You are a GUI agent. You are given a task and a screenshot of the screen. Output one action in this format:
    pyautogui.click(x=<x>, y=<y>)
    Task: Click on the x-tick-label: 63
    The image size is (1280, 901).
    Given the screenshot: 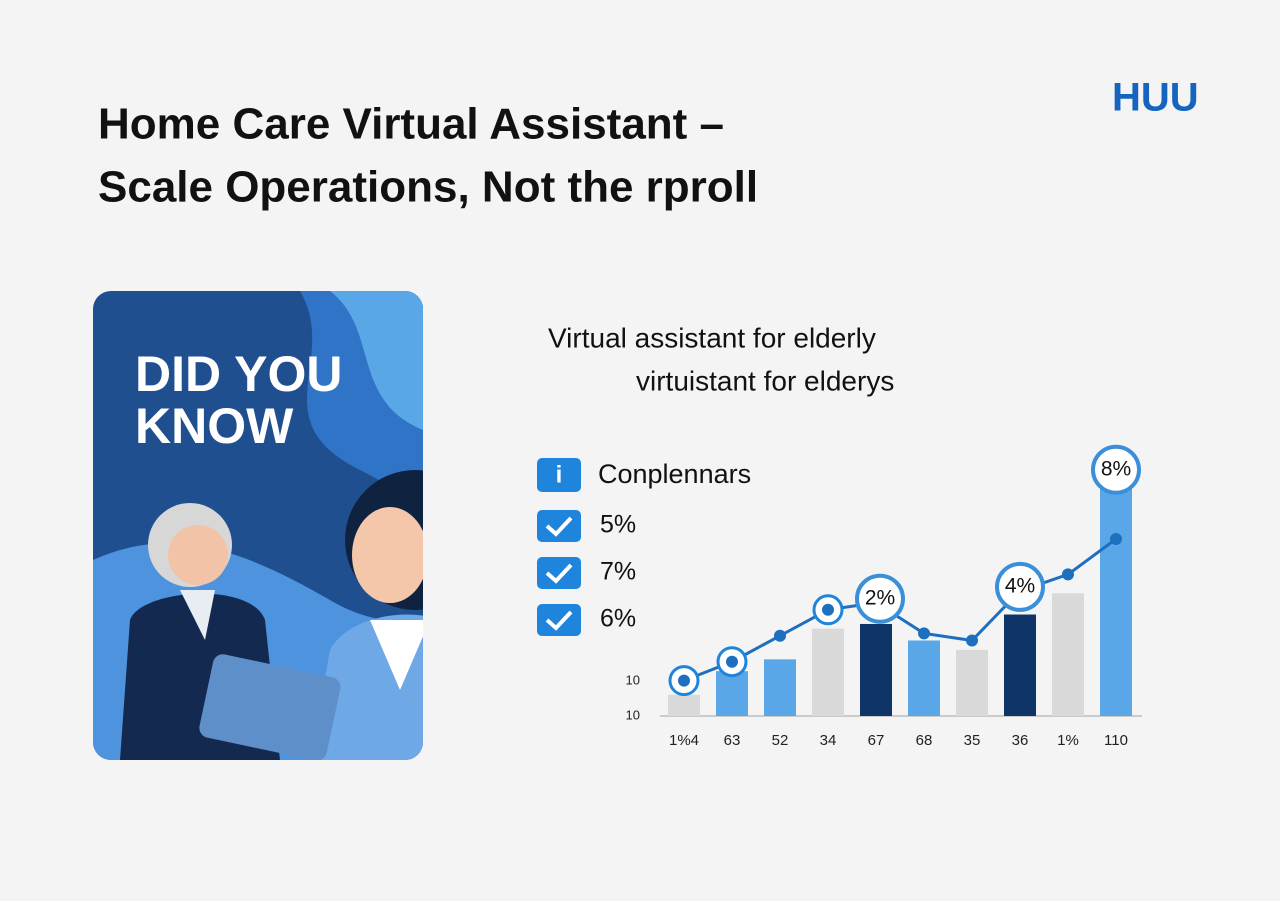 What is the action you would take?
    pyautogui.click(x=732, y=740)
    